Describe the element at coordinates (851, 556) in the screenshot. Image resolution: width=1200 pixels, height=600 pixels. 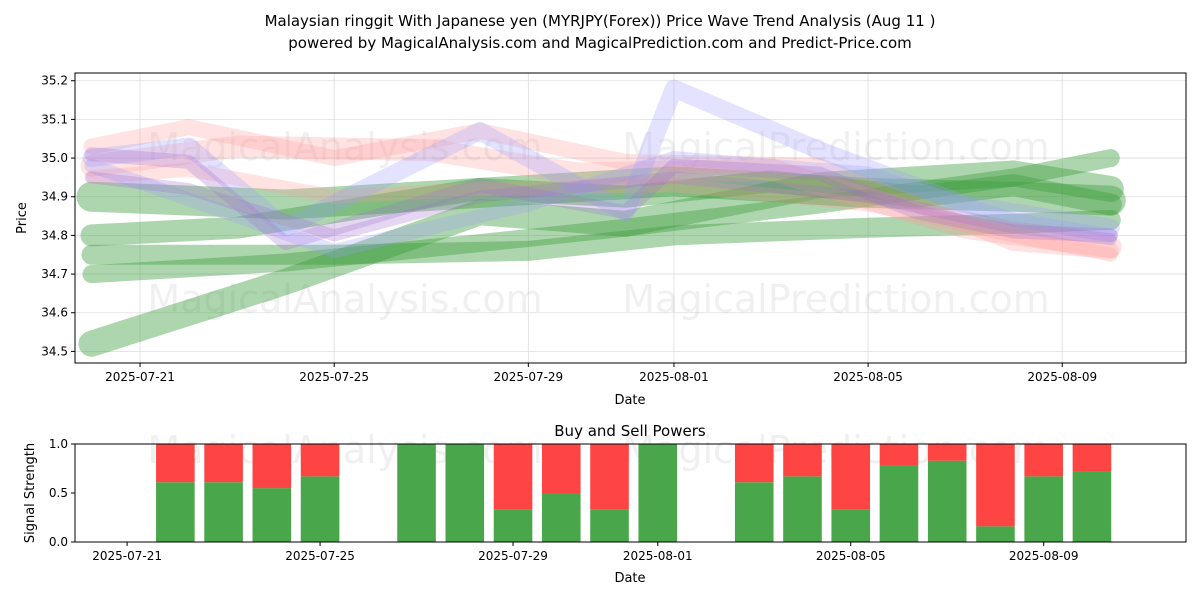
I see `buy-sell-x-tick-label: 2025-08-05` at that location.